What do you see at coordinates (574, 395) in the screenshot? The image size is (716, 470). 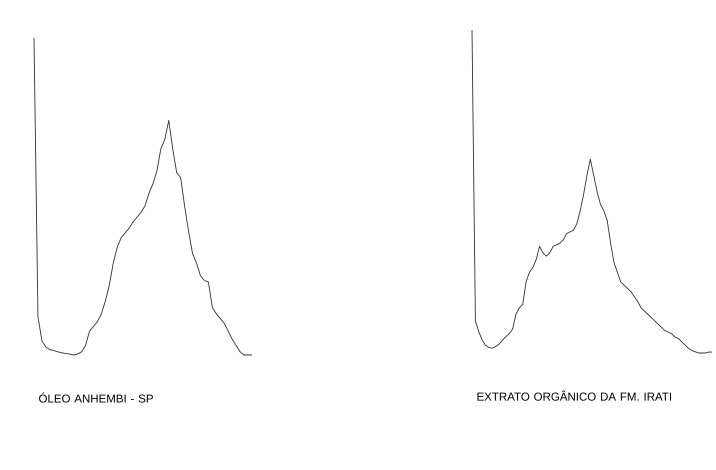 I see `text: EXTRATO ORGÂNICO DA FM. IRATI` at bounding box center [574, 395].